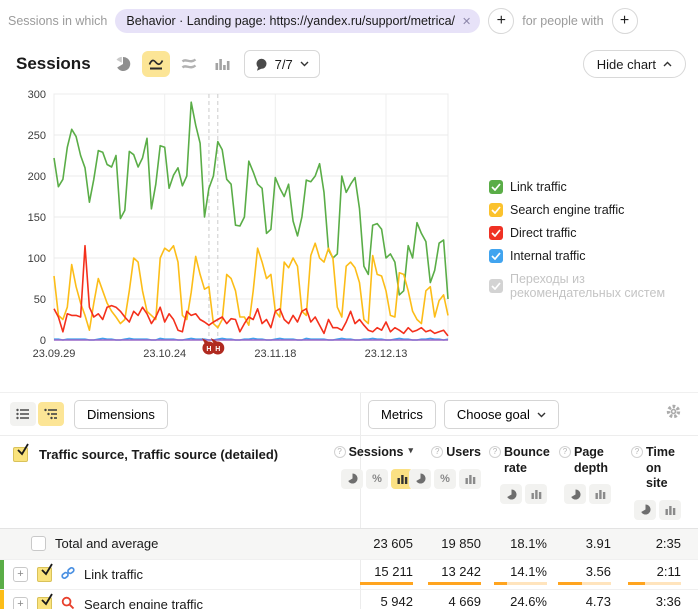 Image resolution: width=698 pixels, height=609 pixels. I want to click on gear-icon, so click(673, 413).